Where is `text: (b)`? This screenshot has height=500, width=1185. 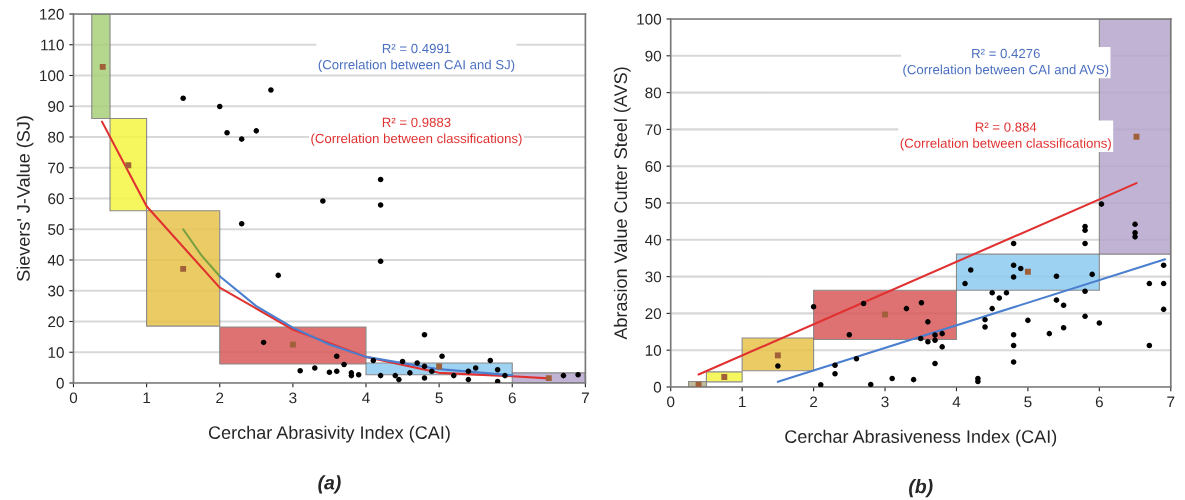
text: (b) is located at coordinates (921, 488).